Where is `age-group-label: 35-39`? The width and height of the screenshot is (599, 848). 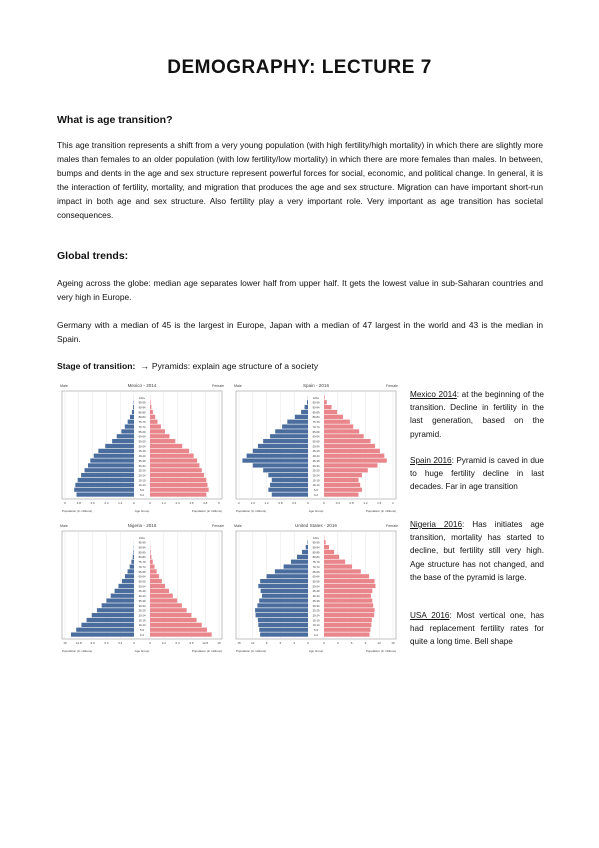
age-group-label: 35-39 is located at coordinates (316, 461).